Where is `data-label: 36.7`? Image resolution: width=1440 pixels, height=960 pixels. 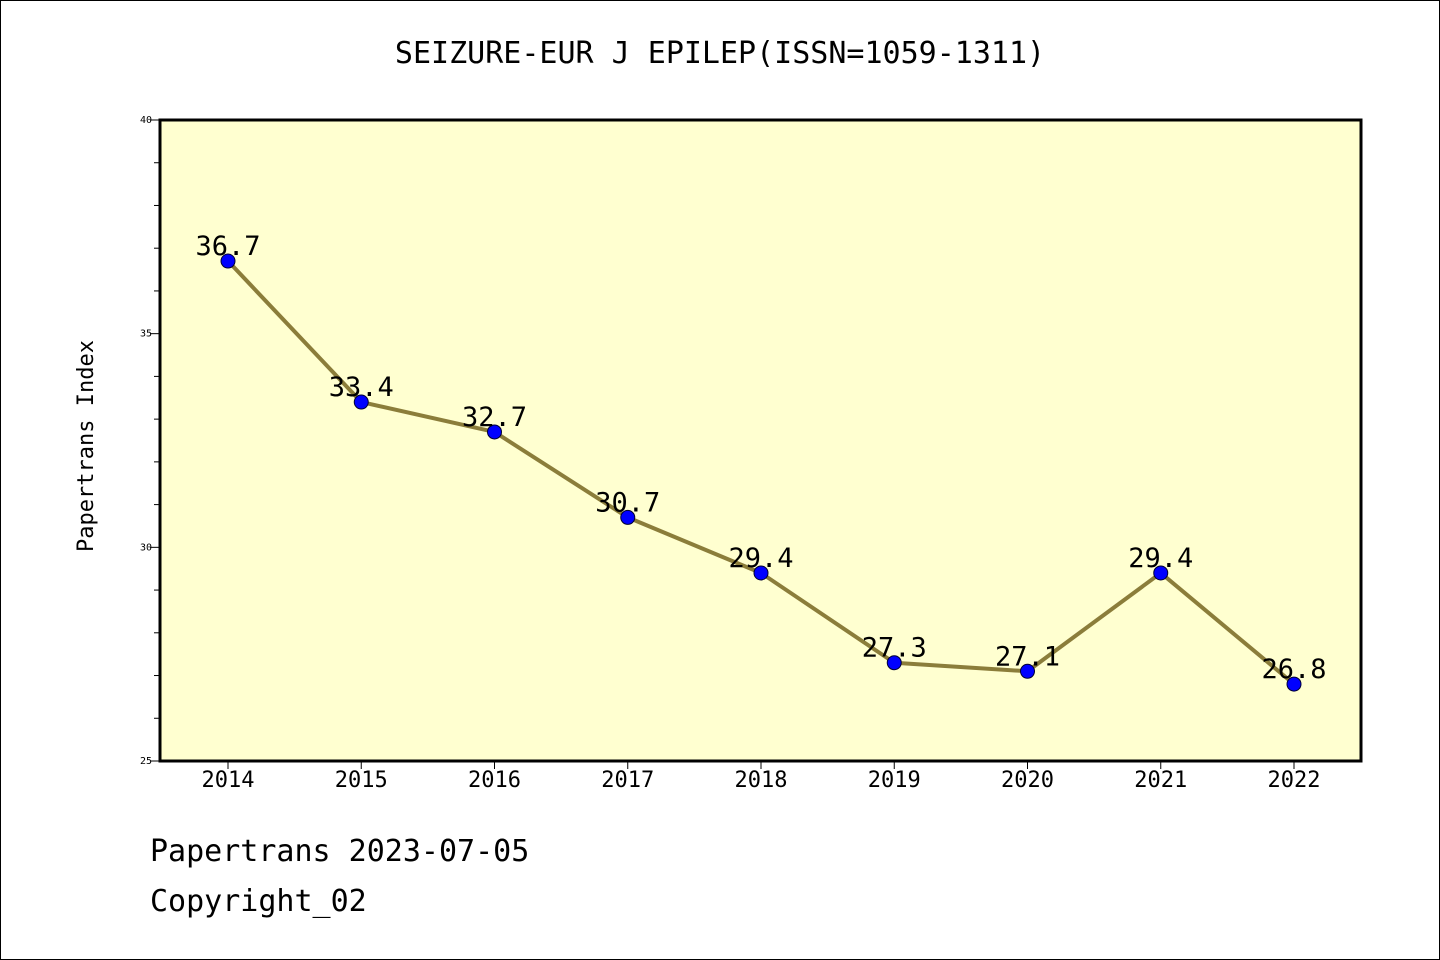
data-label: 36.7 is located at coordinates (227, 246).